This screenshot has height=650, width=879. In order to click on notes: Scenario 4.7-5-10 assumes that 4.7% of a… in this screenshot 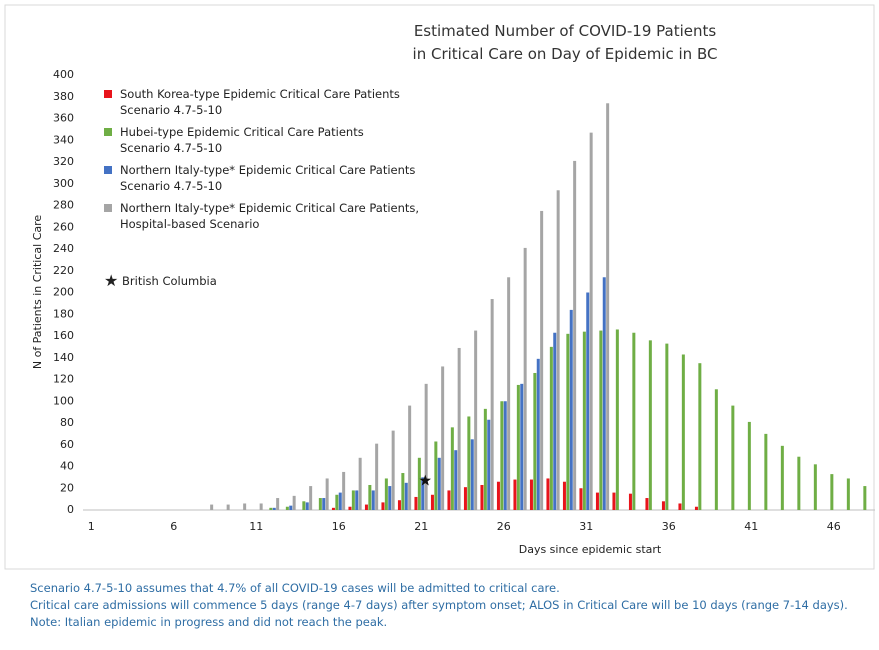, I will do `click(439, 605)`.